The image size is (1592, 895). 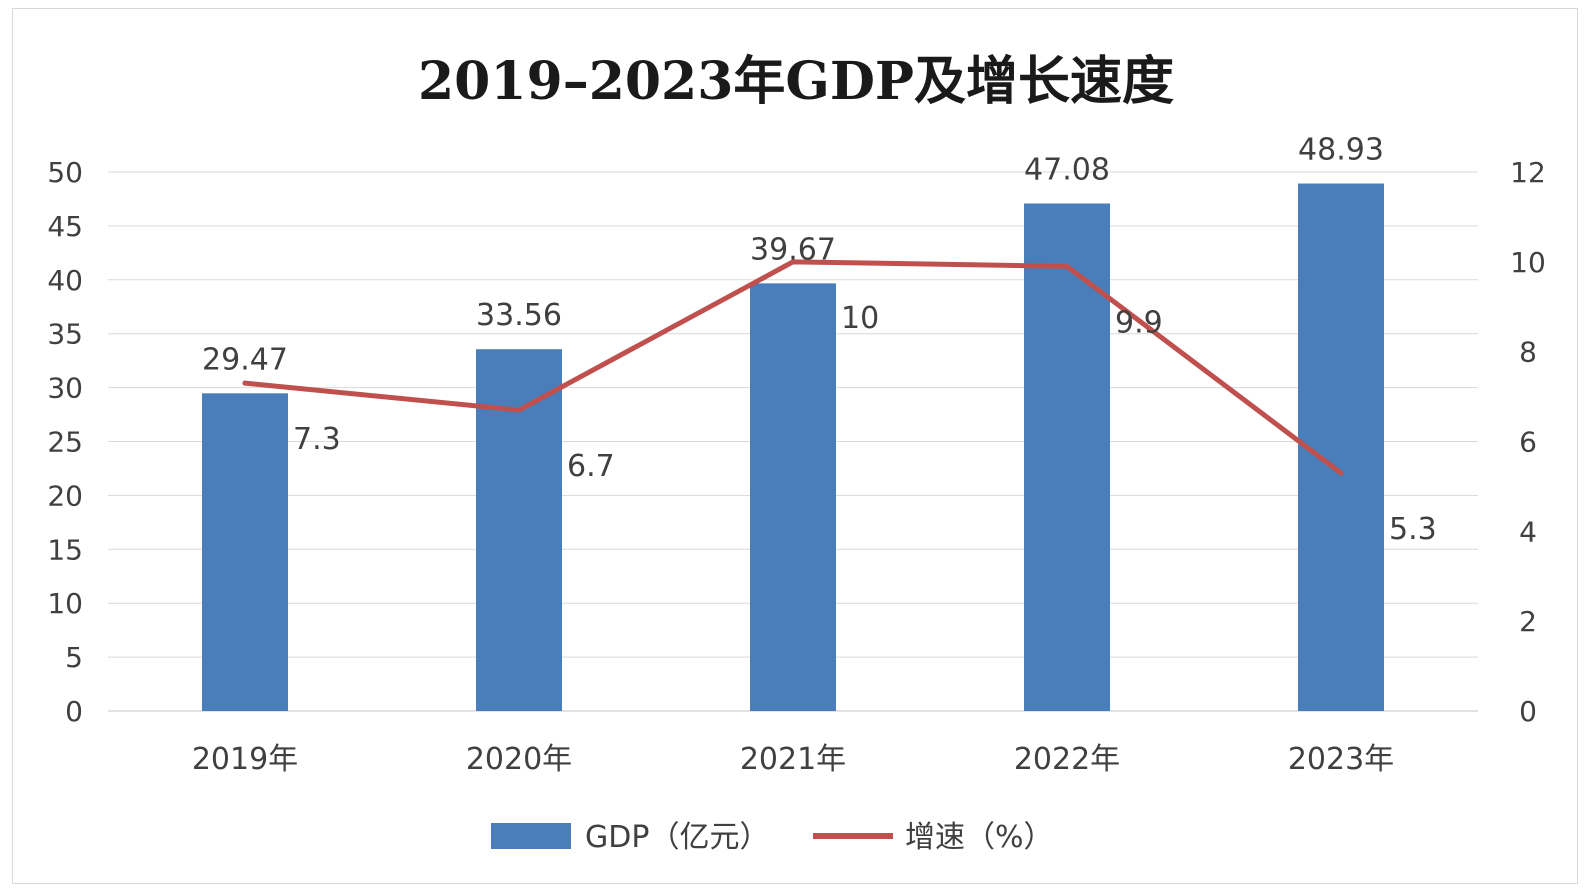 I want to click on left-axis-tick-label: 25, so click(x=65, y=442).